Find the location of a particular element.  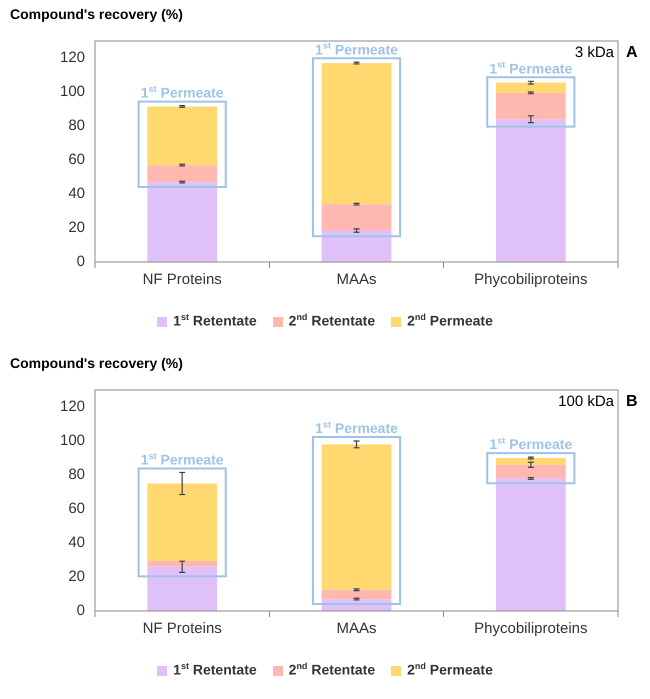

annotation: 100 kDa is located at coordinates (586, 401).